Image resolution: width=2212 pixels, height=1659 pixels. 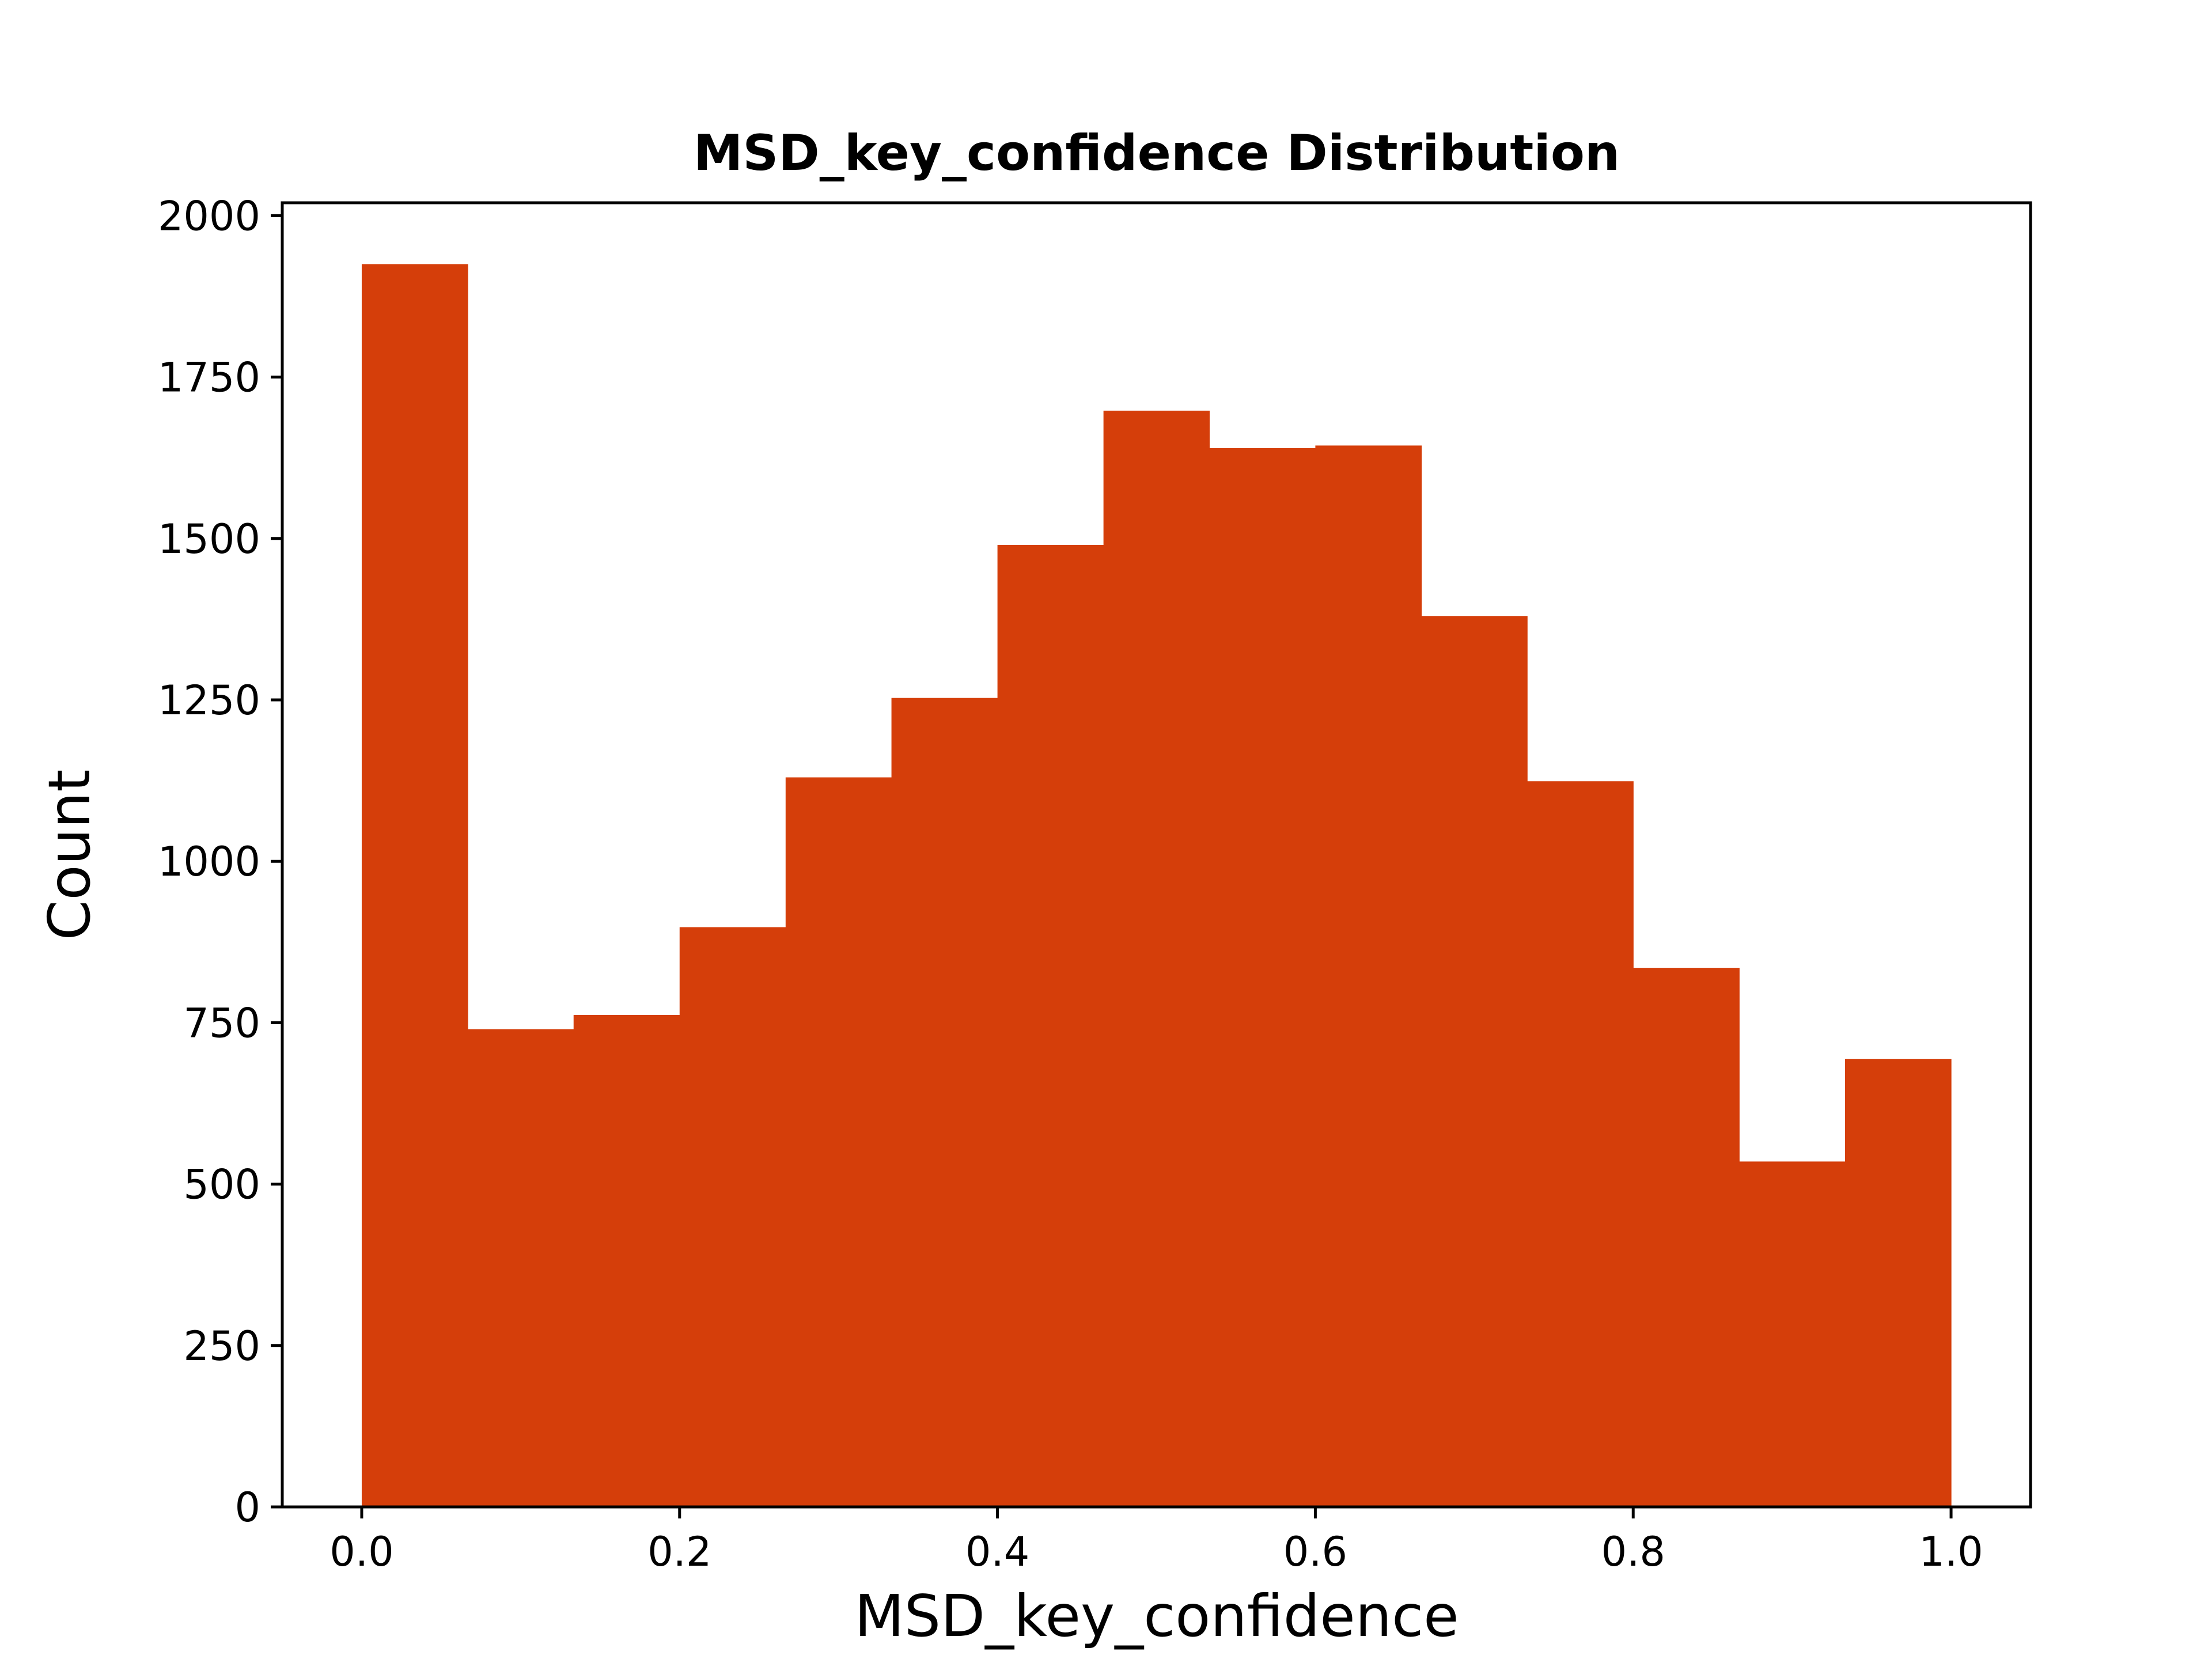 I want to click on x-tick-label: 0.4, so click(x=997, y=1551).